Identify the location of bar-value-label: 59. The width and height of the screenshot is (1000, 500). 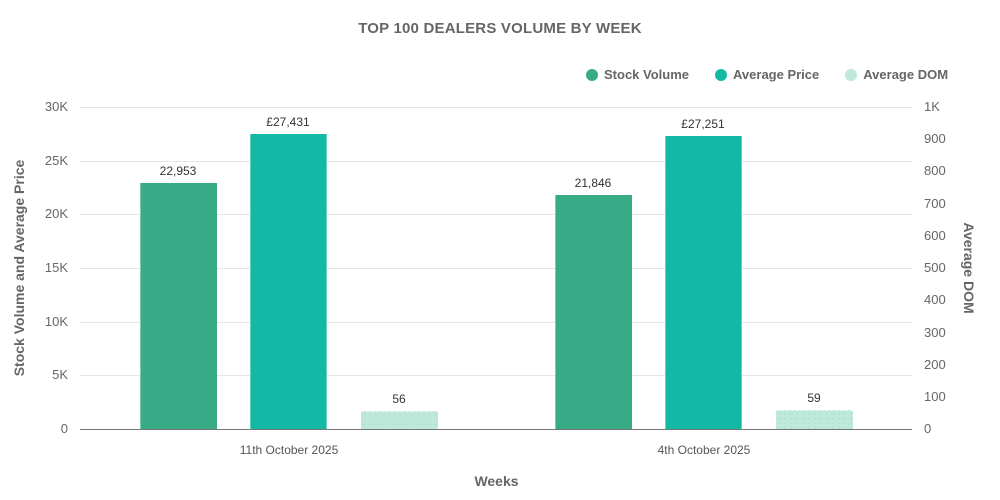
(814, 398).